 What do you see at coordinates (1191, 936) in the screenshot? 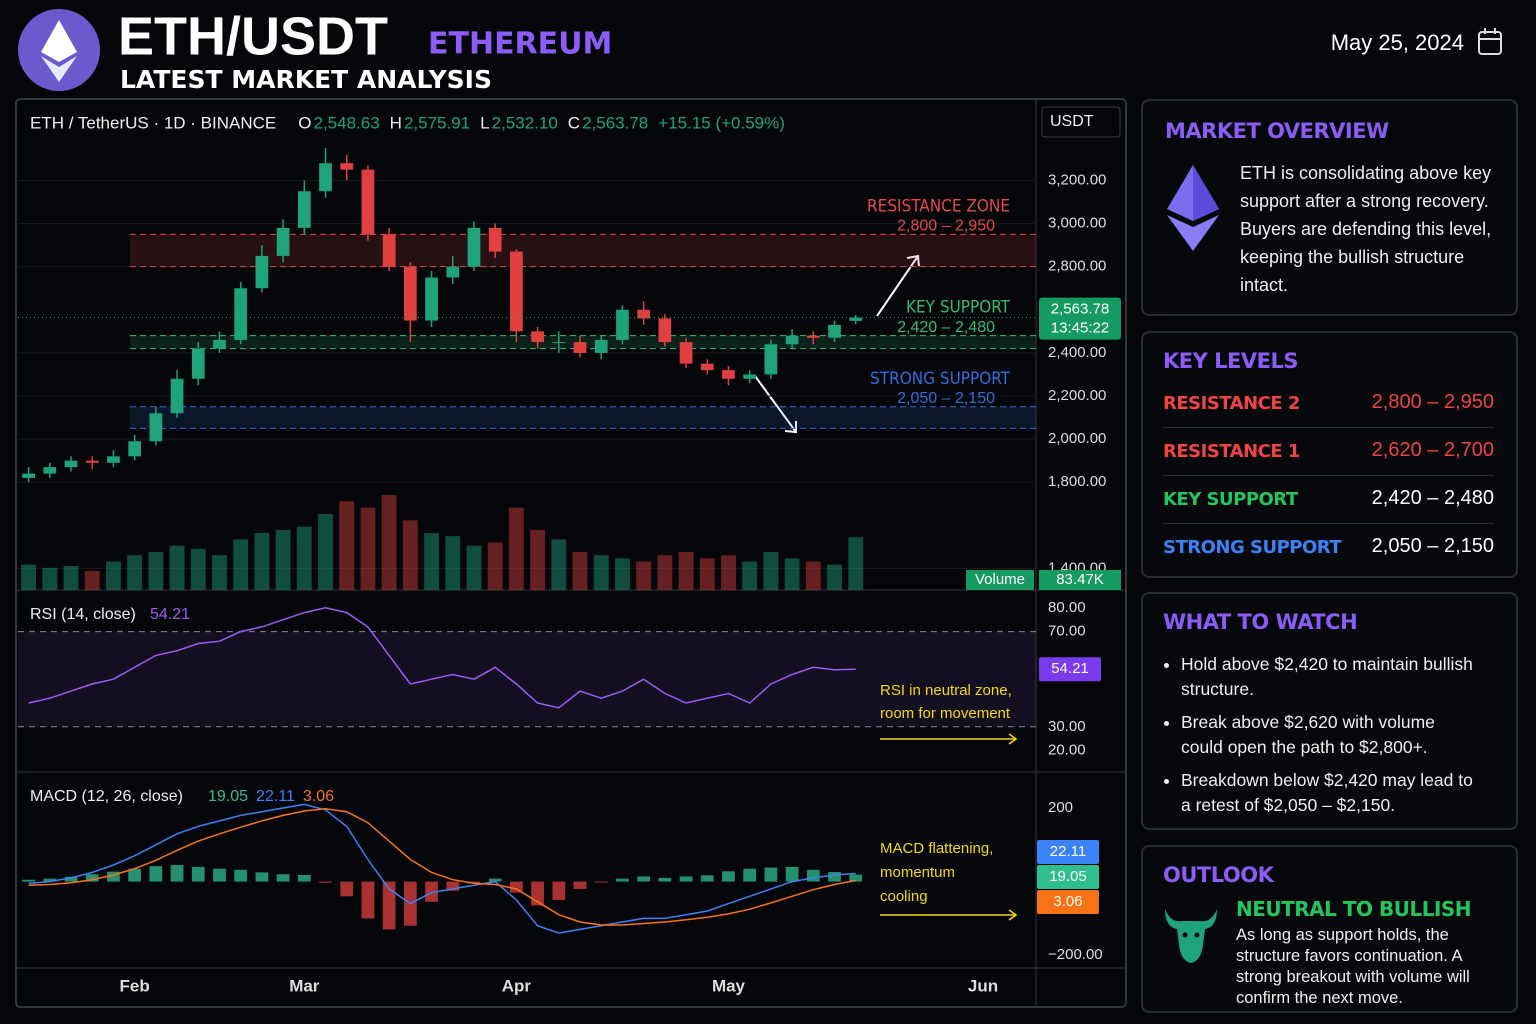
I see `bull-icon` at bounding box center [1191, 936].